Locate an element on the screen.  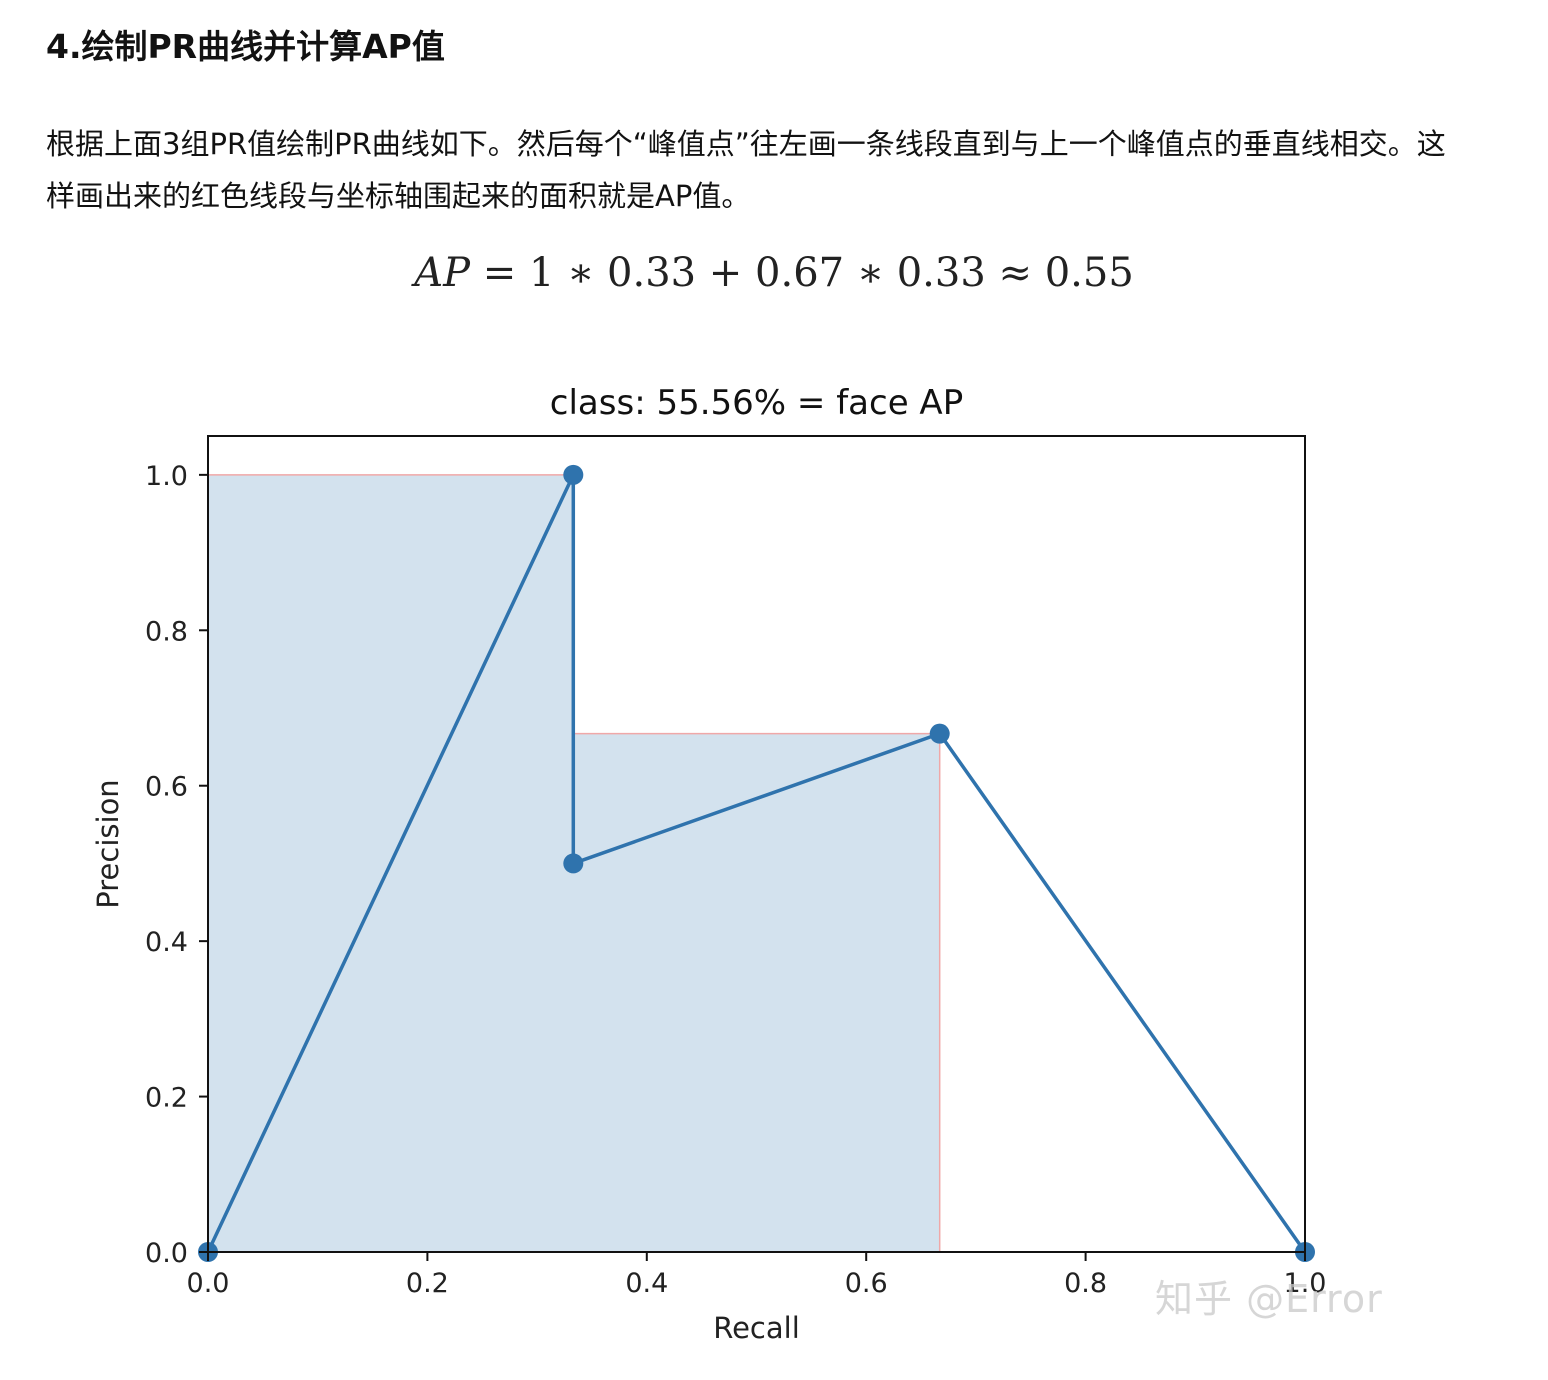
section-heading: 4.绘制PR曲线并计算AP值 is located at coordinates (245, 46).